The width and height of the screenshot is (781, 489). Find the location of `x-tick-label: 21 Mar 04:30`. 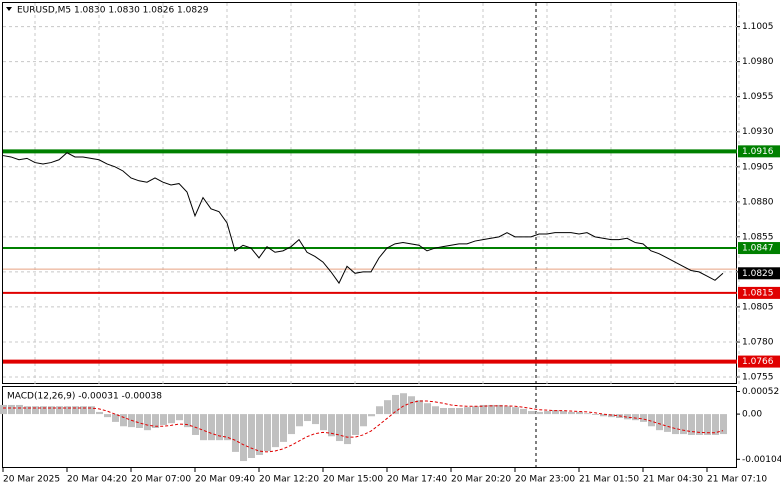

x-tick-label: 21 Mar 04:30 is located at coordinates (673, 480).